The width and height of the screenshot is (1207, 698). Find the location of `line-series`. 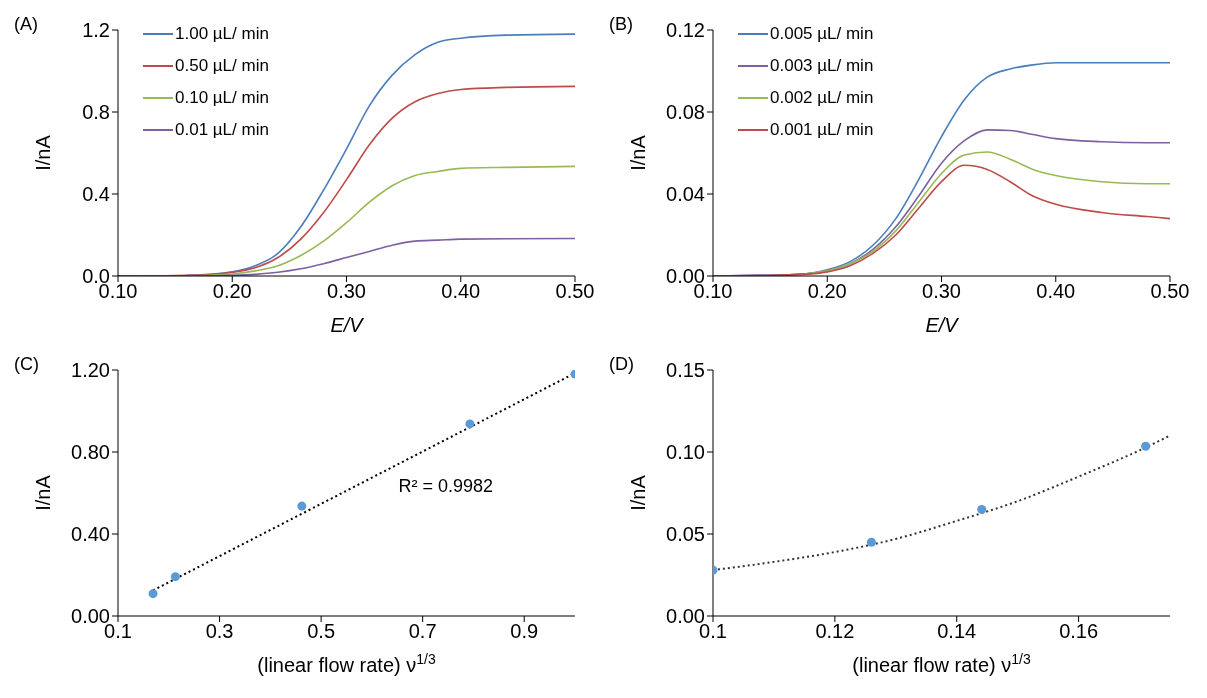

line-series is located at coordinates (986, 213).